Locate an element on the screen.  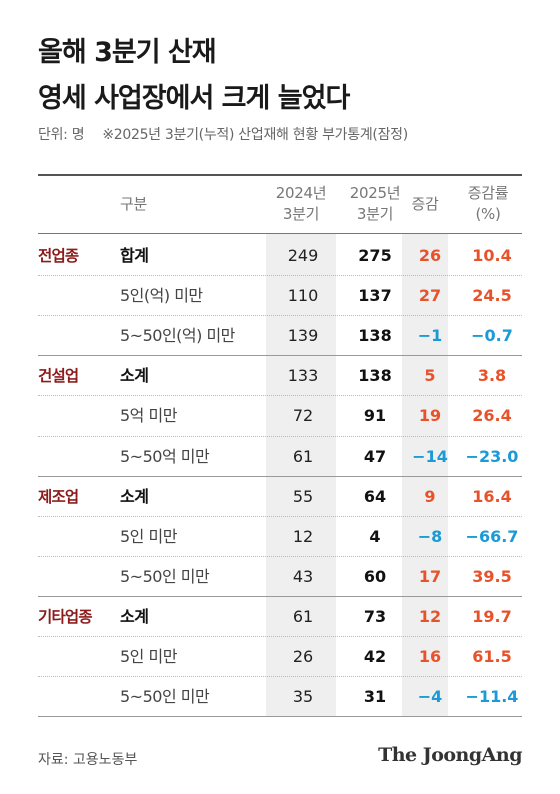
cell-2024: 249 is located at coordinates (303, 255).